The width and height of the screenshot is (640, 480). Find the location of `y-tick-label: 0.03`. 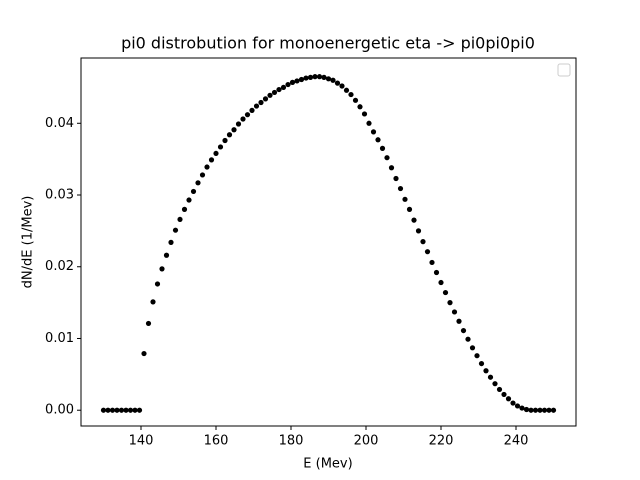

y-tick-label: 0.03 is located at coordinates (59, 195).